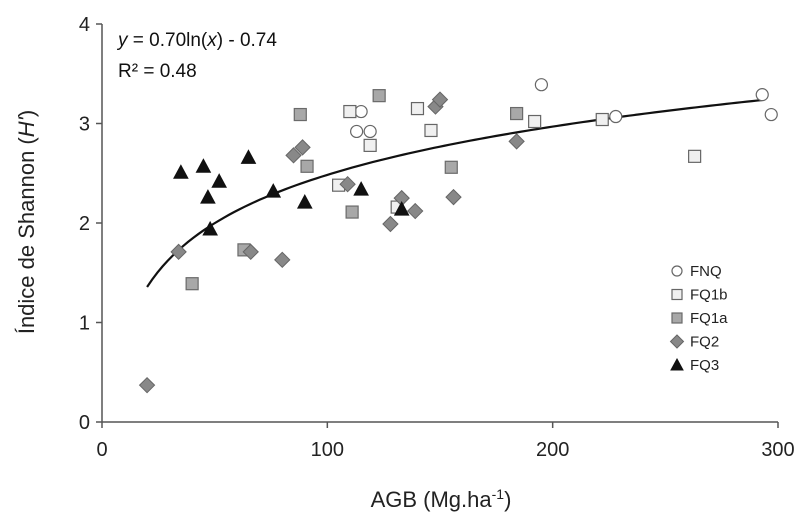  I want to click on legend-marker-fq3, so click(677, 364).